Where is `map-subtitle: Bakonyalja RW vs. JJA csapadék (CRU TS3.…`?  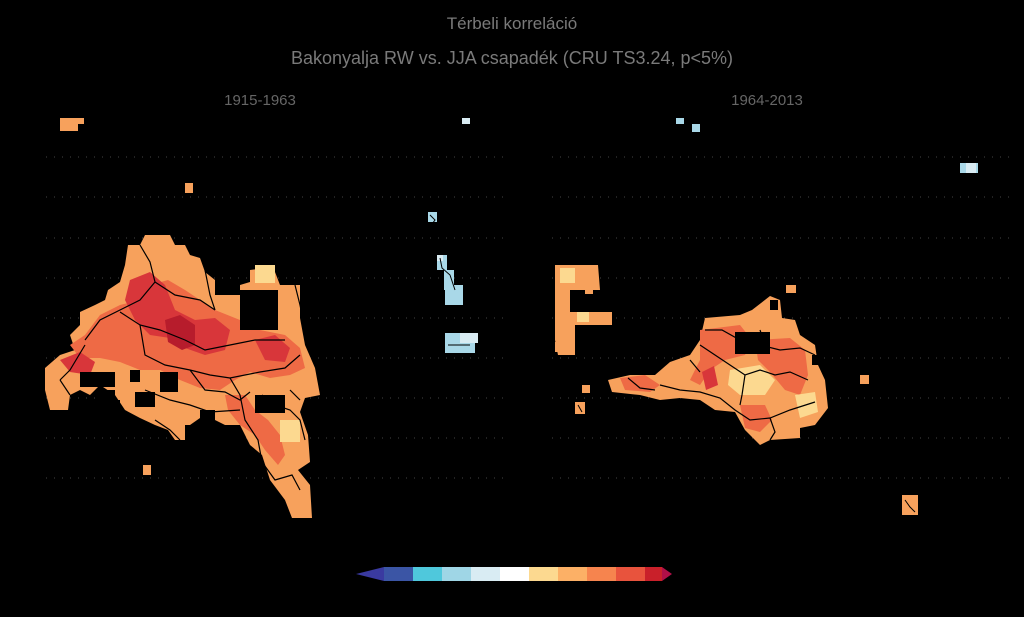 map-subtitle: Bakonyalja RW vs. JJA csapadék (CRU TS3.… is located at coordinates (512, 58).